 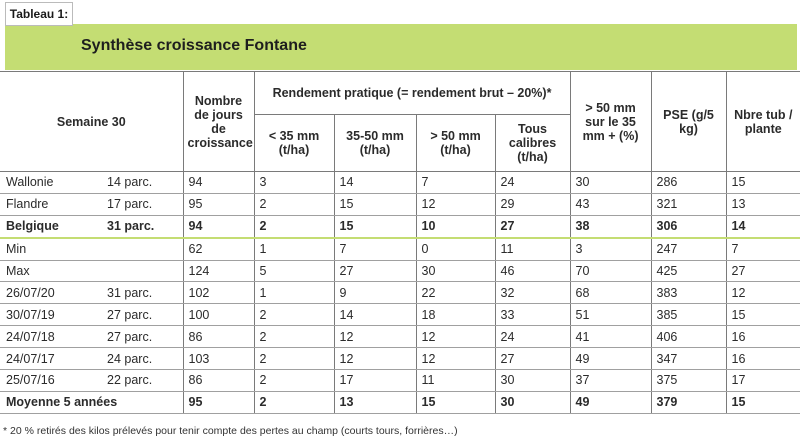 I want to click on cell-ratio: 30, so click(x=611, y=182).